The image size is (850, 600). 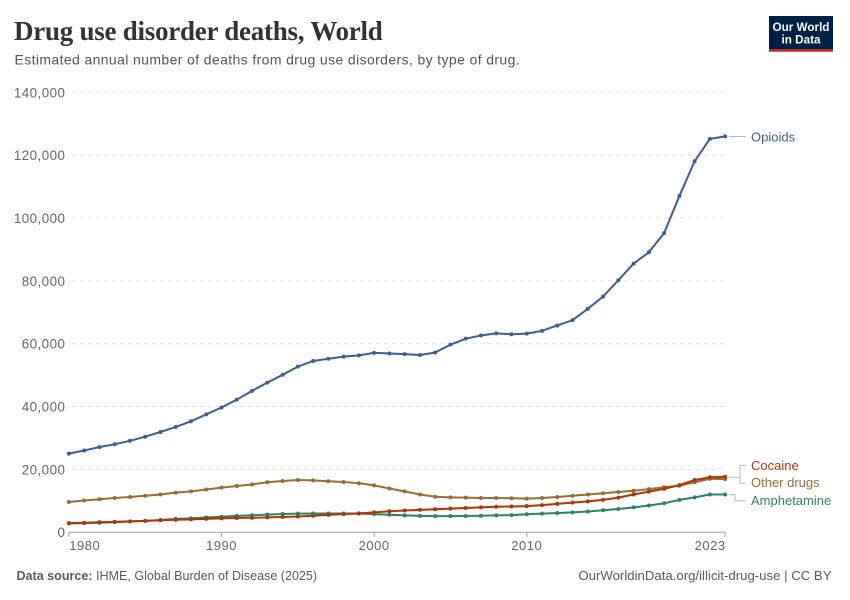 I want to click on svg-text: 2010, so click(x=526, y=545).